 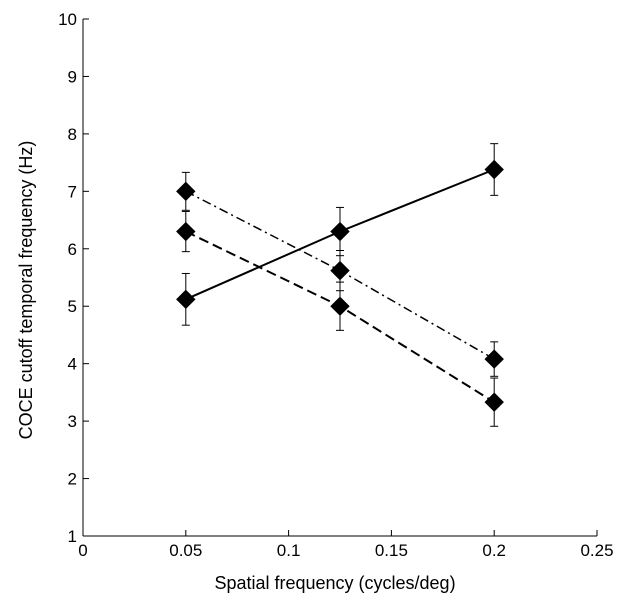 What do you see at coordinates (72, 191) in the screenshot?
I see `y-tick-label: 7` at bounding box center [72, 191].